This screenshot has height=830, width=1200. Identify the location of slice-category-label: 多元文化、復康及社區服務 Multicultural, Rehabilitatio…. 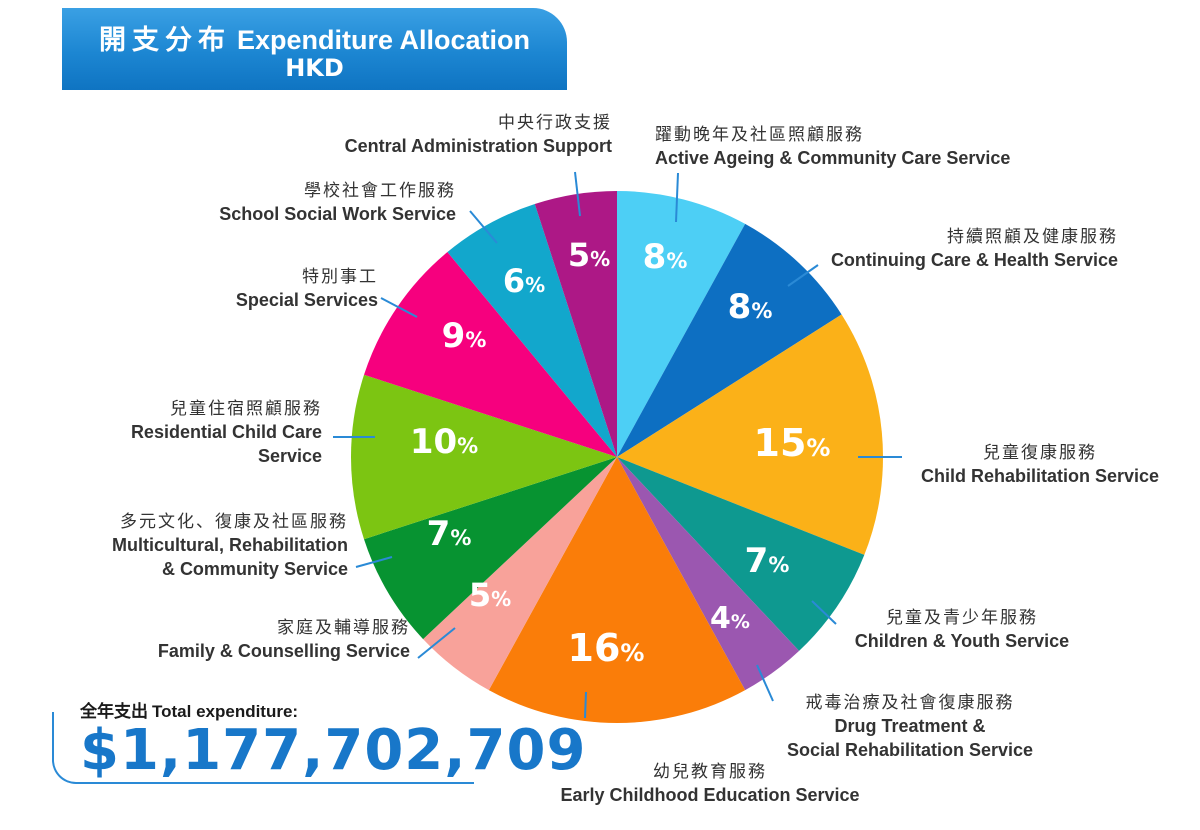
(230, 545).